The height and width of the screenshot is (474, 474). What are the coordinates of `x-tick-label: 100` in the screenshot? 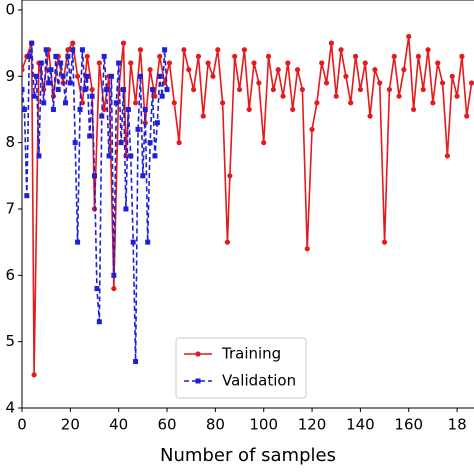 It's located at (263, 425).